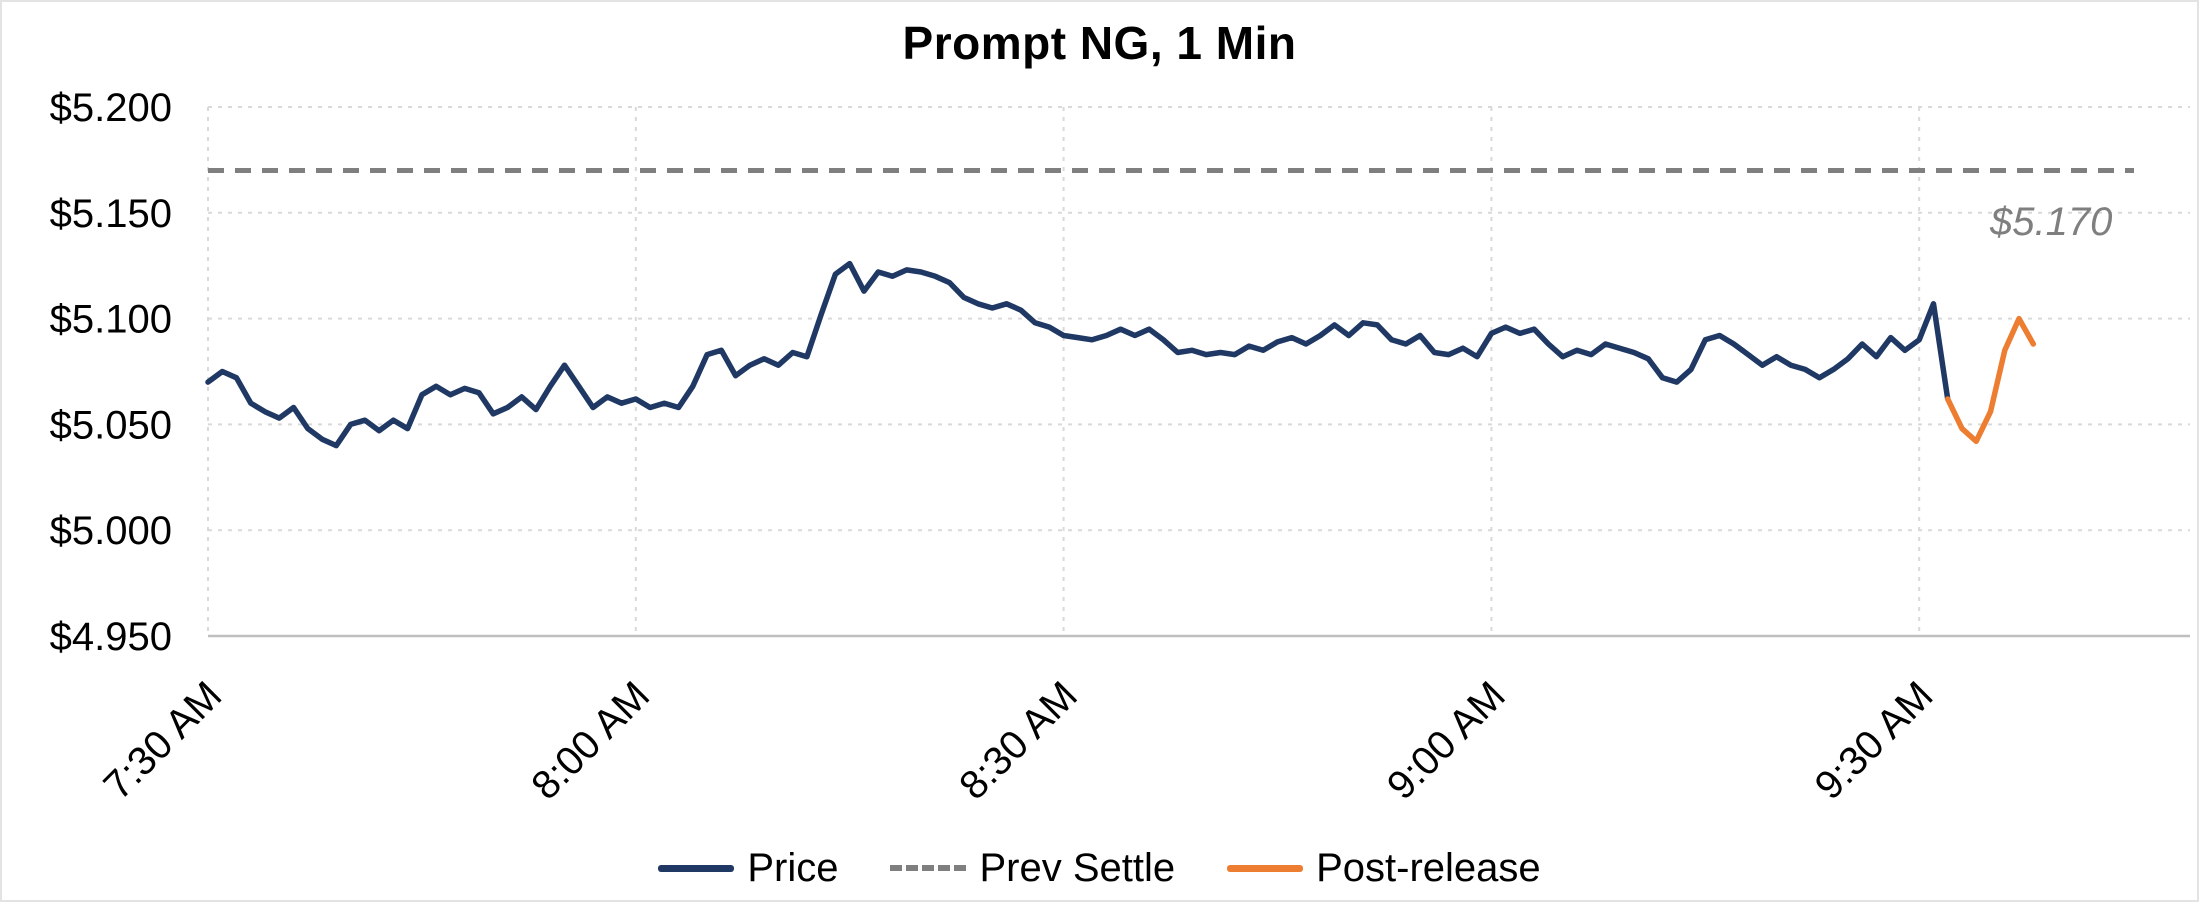  Describe the element at coordinates (1099, 43) in the screenshot. I see `chart-title: Prompt NG, 1 Min` at that location.